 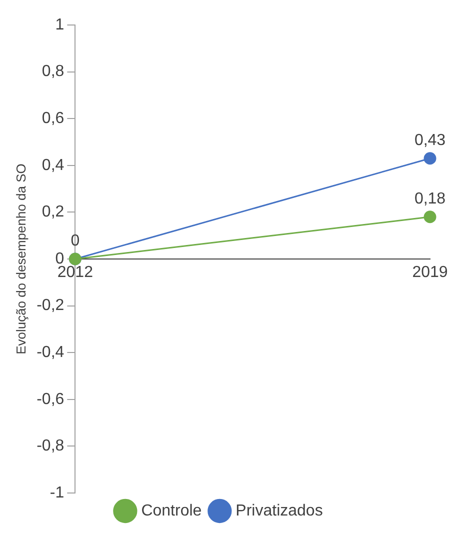 I want to click on y-tick-label: 1, so click(x=59, y=25).